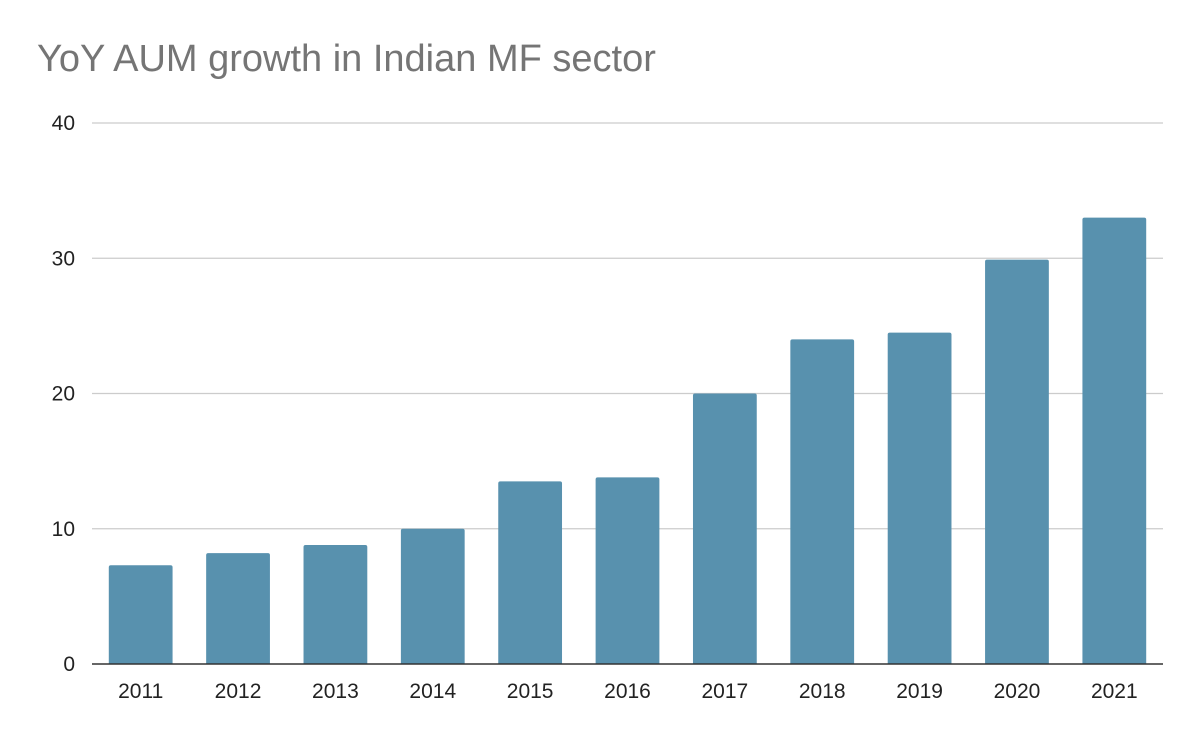 This screenshot has width=1200, height=742. Describe the element at coordinates (63, 123) in the screenshot. I see `y-tick-label: 40` at that location.